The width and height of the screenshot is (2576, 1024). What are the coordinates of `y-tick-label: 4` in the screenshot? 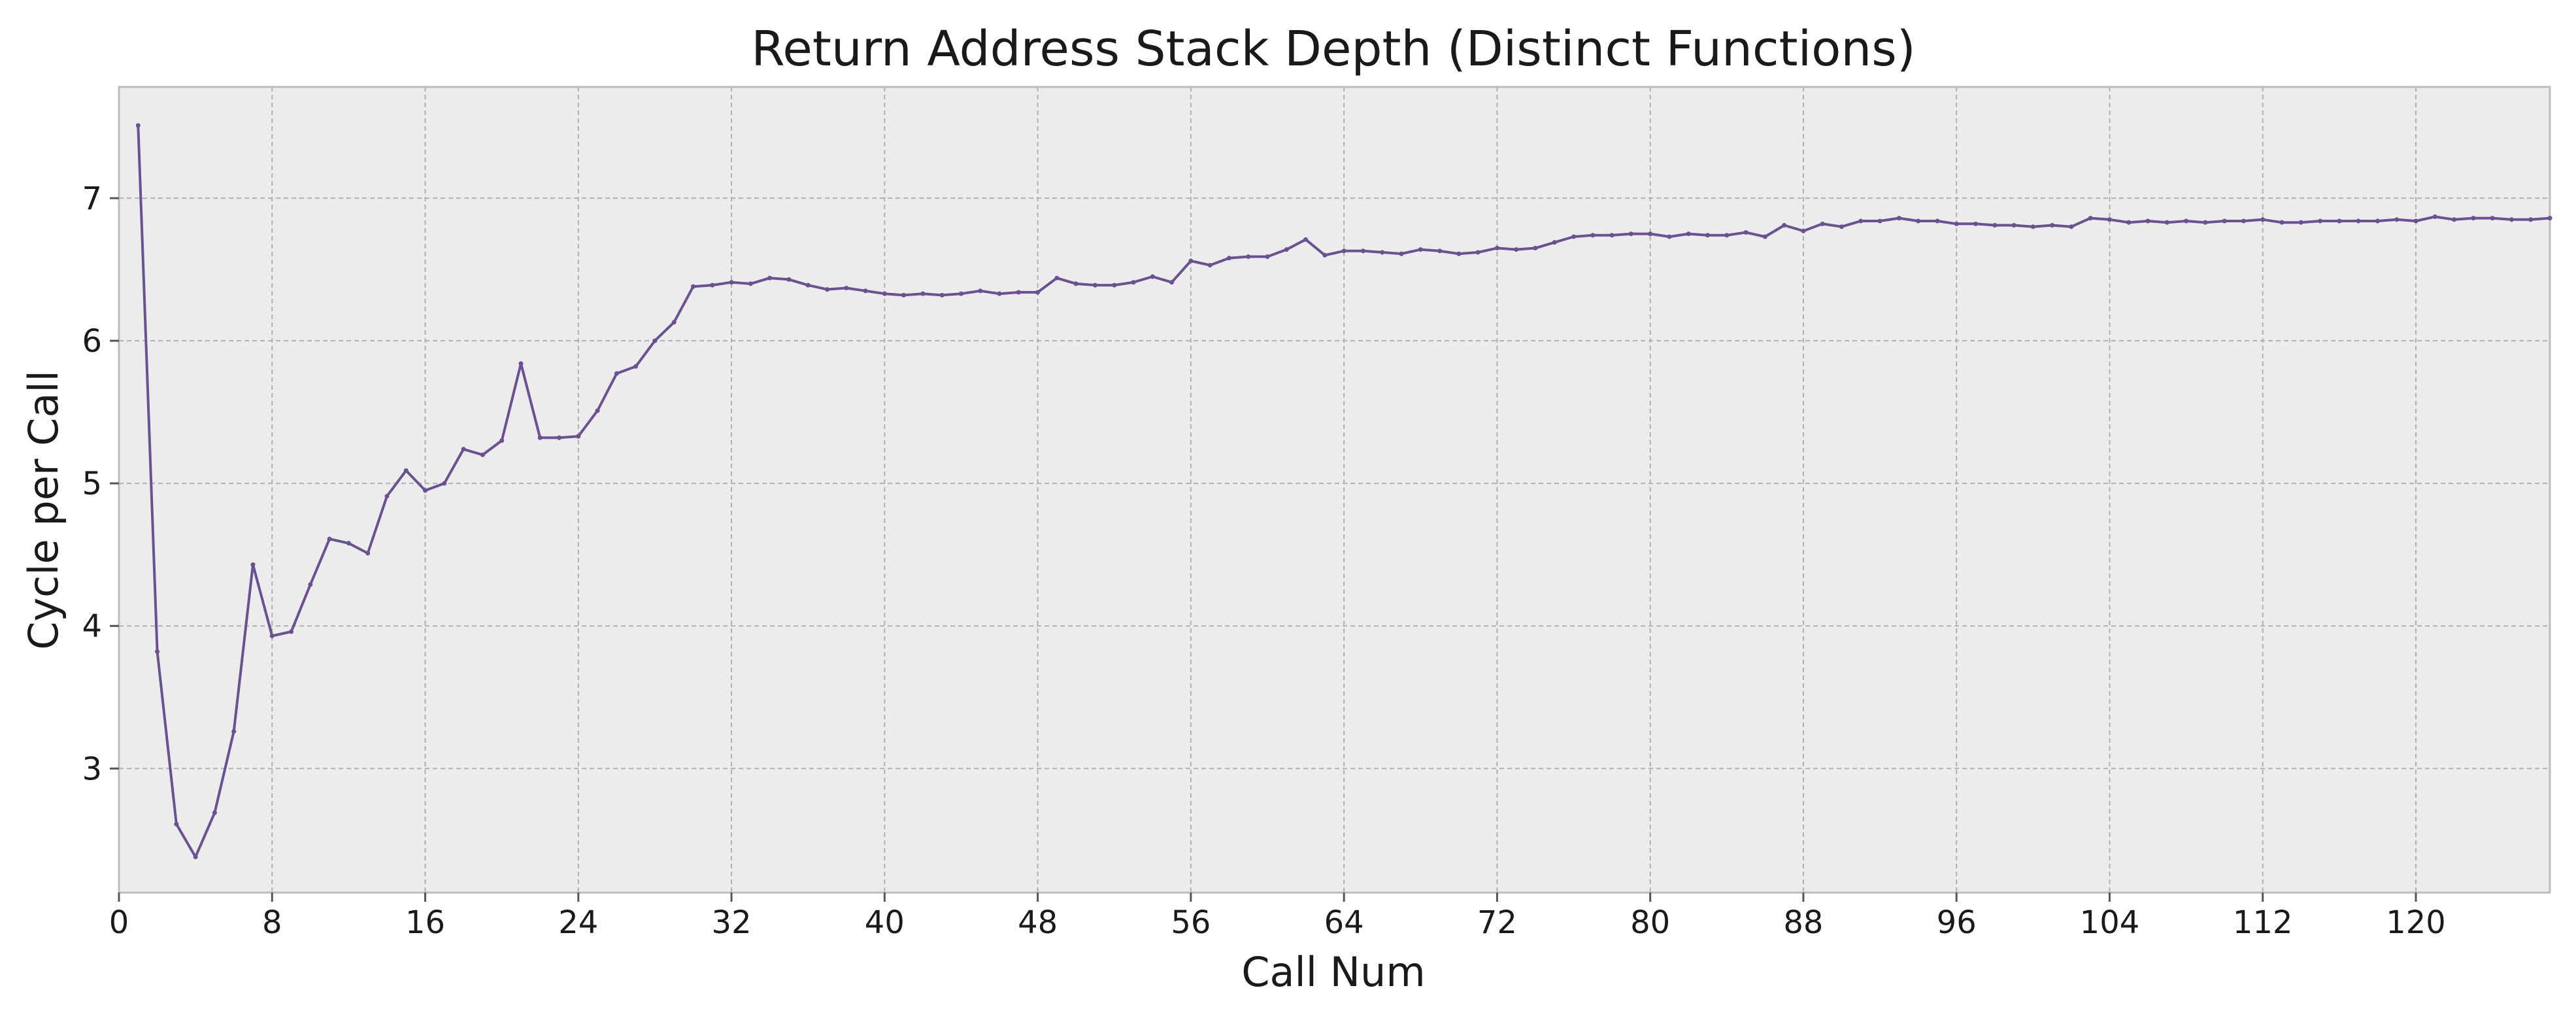 It's located at (92, 626).